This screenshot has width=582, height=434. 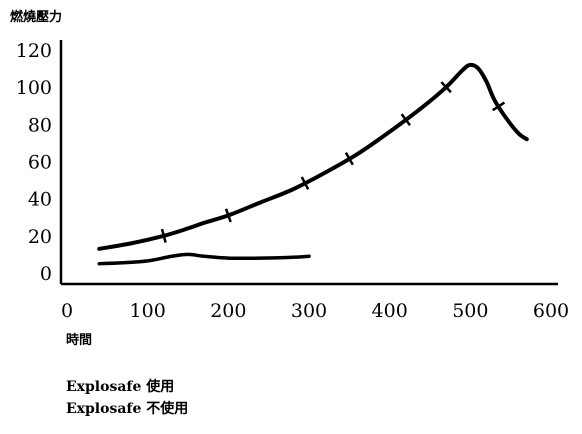 I want to click on y-tick-label: 40, so click(x=40, y=200).